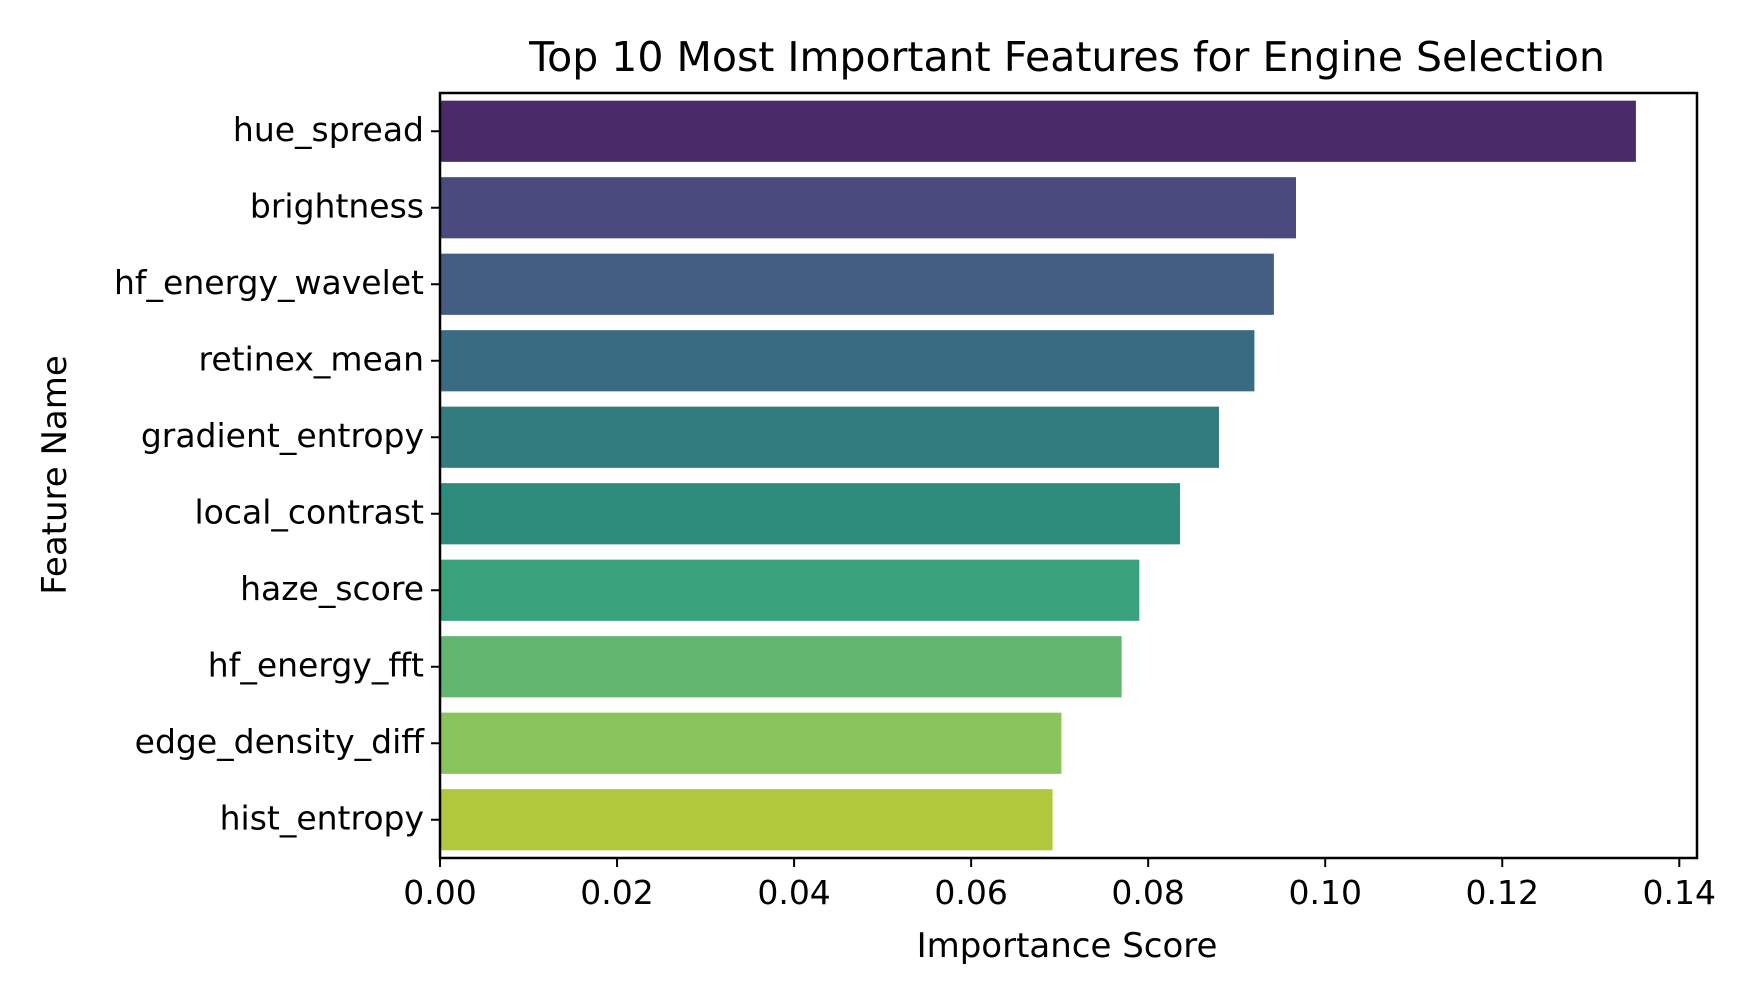  What do you see at coordinates (1679, 892) in the screenshot?
I see `x-tick-label: 0.14` at bounding box center [1679, 892].